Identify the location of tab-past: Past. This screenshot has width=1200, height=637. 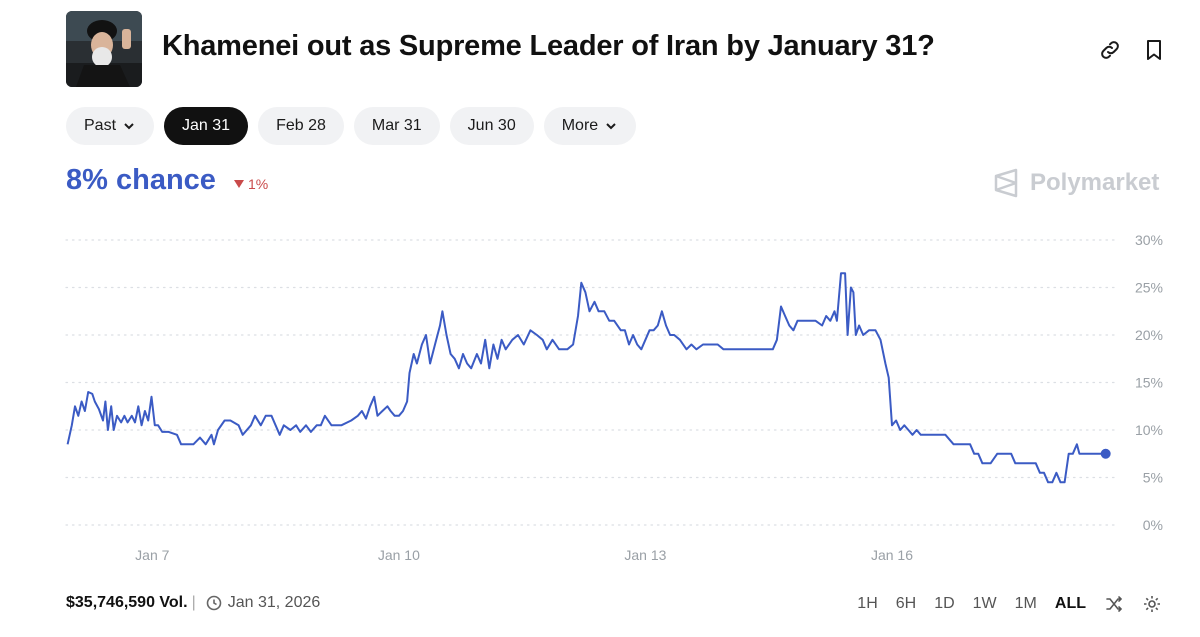
(110, 126).